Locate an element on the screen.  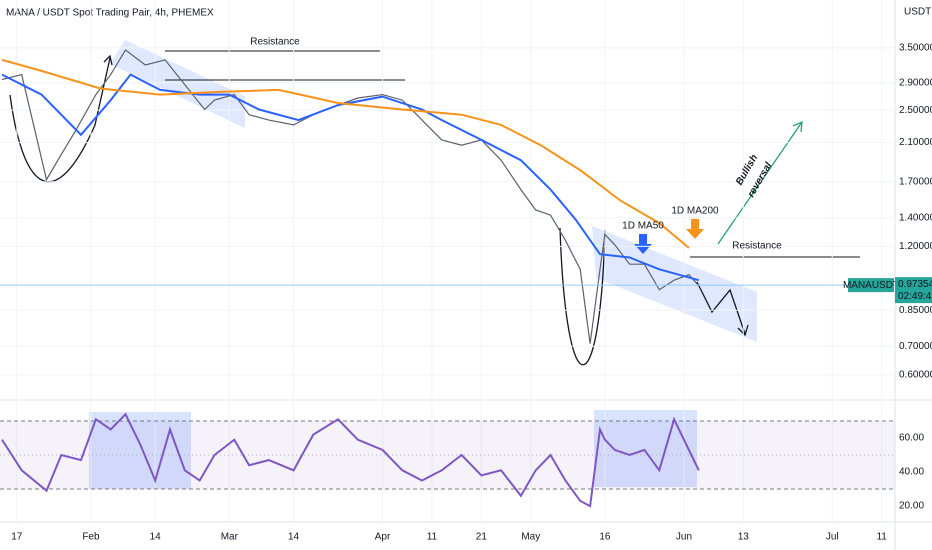
zigzag is located at coordinates (721, 308).